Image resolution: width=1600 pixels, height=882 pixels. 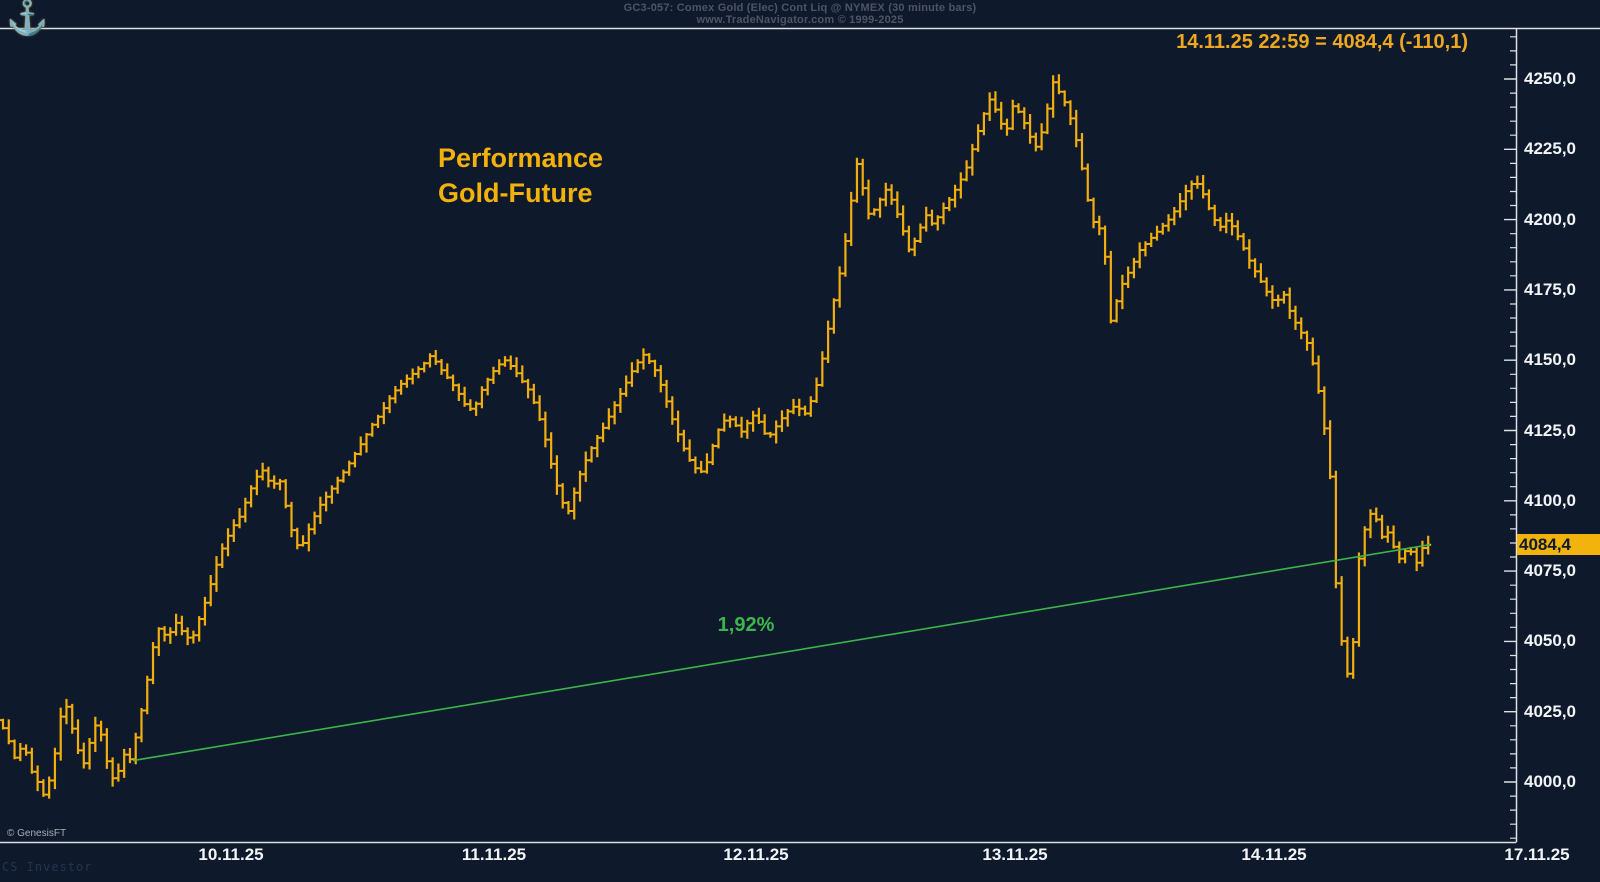 What do you see at coordinates (1550, 571) in the screenshot?
I see `y-axis-label: 4075,0` at bounding box center [1550, 571].